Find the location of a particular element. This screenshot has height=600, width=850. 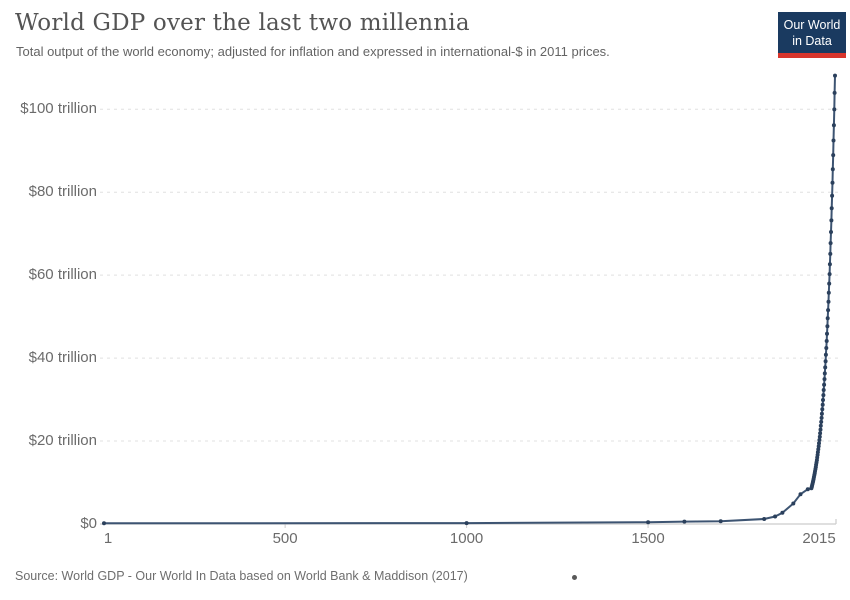

y-tick-label: $60 trillion is located at coordinates (62, 275).